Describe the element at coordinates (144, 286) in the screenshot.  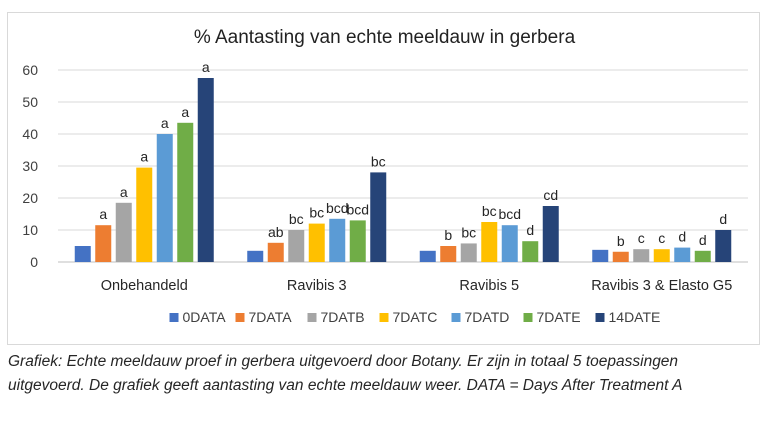
I see `x-tick-label: Onbehandeld` at that location.